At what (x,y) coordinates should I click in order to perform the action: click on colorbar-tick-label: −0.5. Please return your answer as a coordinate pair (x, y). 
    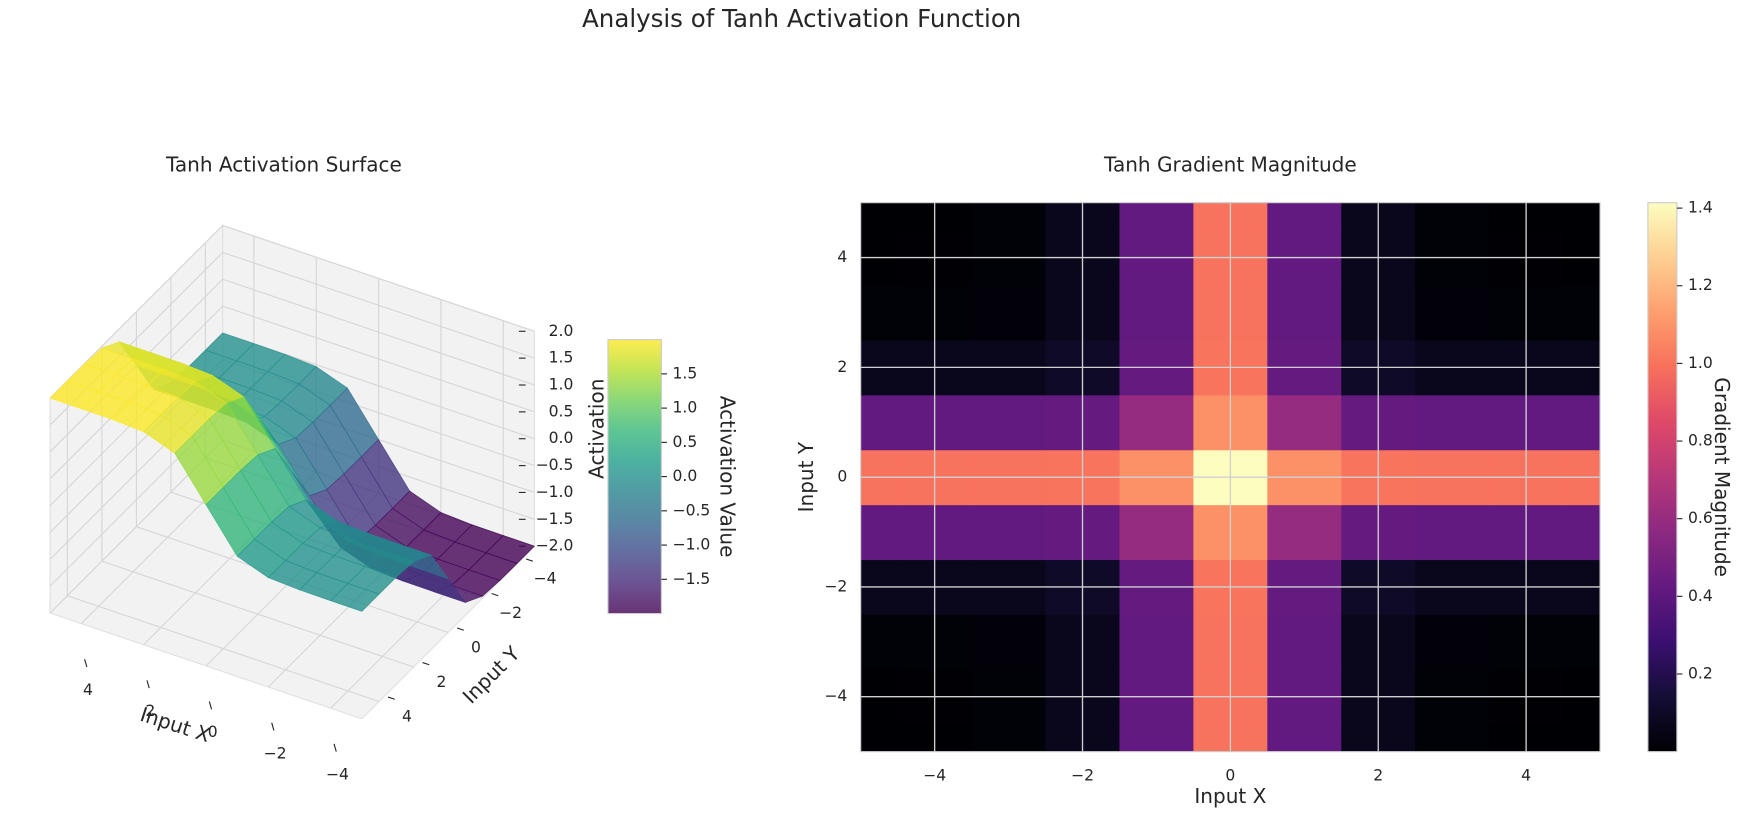
    Looking at the image, I should click on (692, 510).